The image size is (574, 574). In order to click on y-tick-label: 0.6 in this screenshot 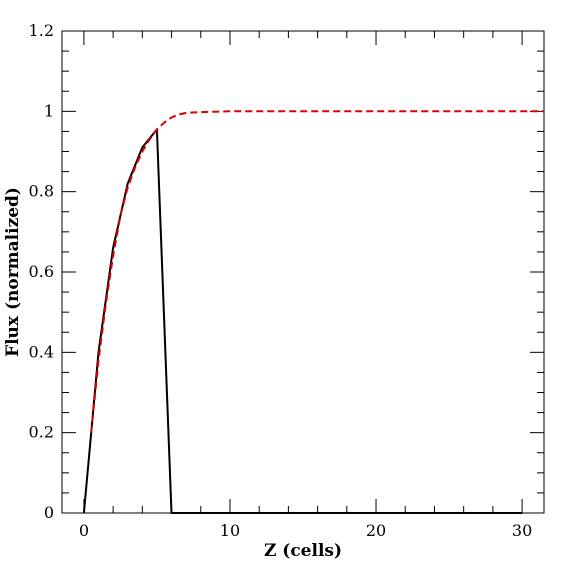, I will do `click(41, 271)`.